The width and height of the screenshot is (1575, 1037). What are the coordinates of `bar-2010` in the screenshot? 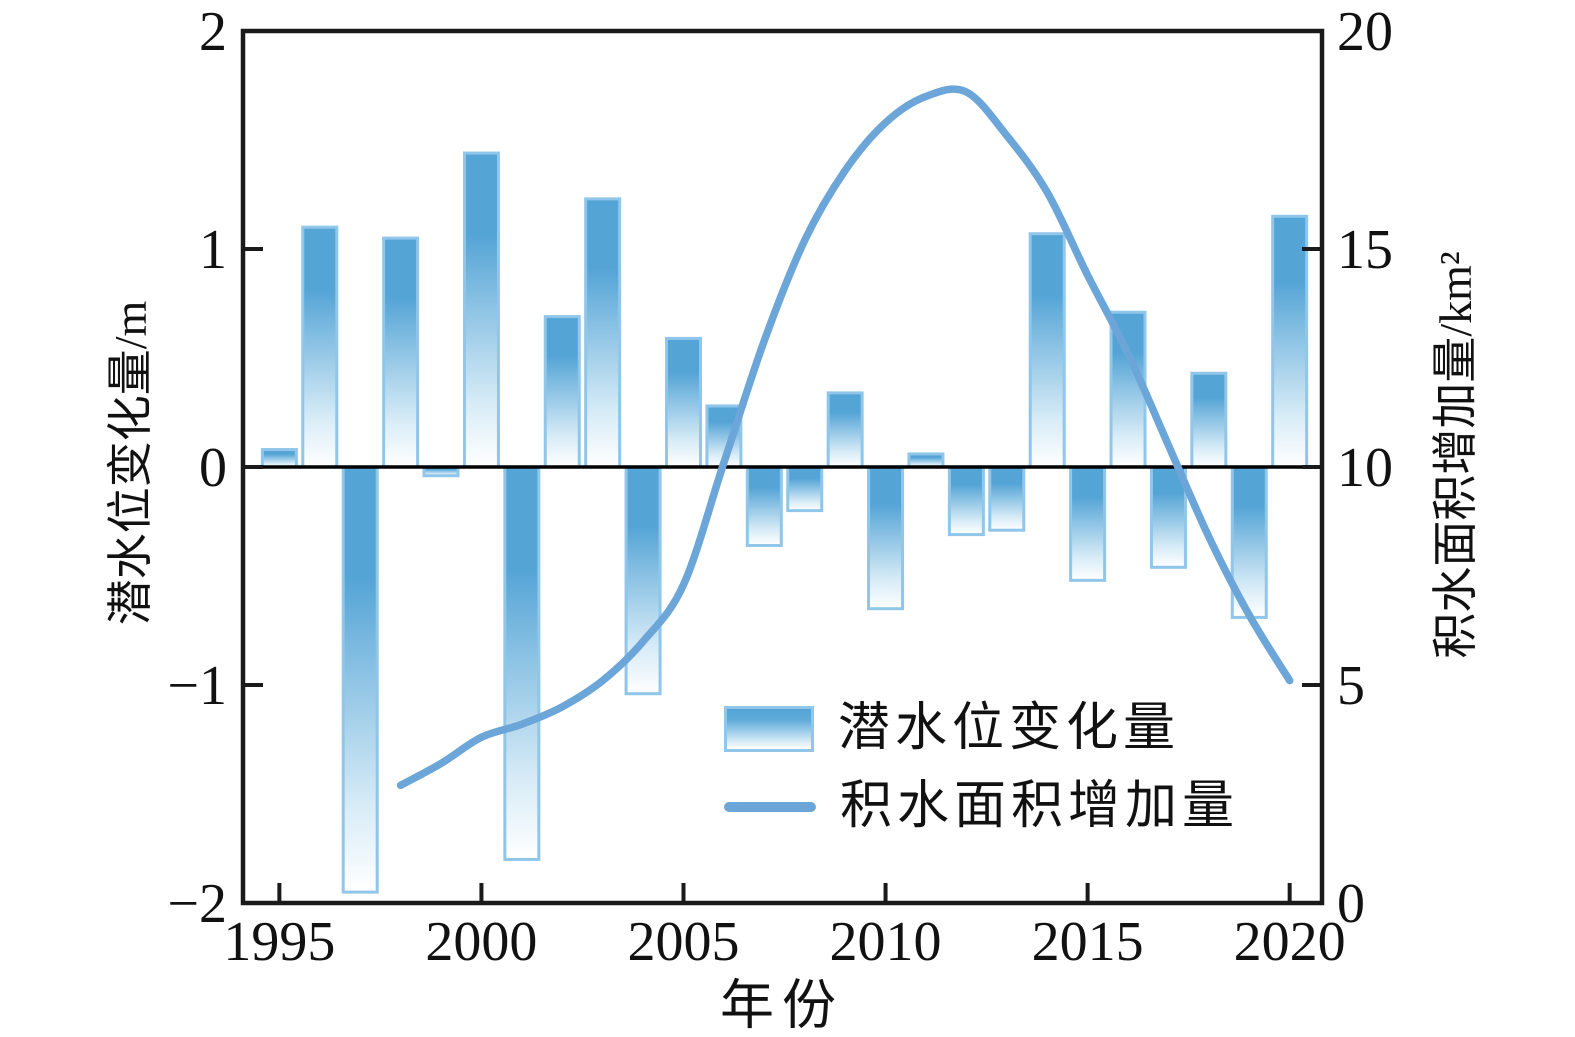 It's located at (886, 538).